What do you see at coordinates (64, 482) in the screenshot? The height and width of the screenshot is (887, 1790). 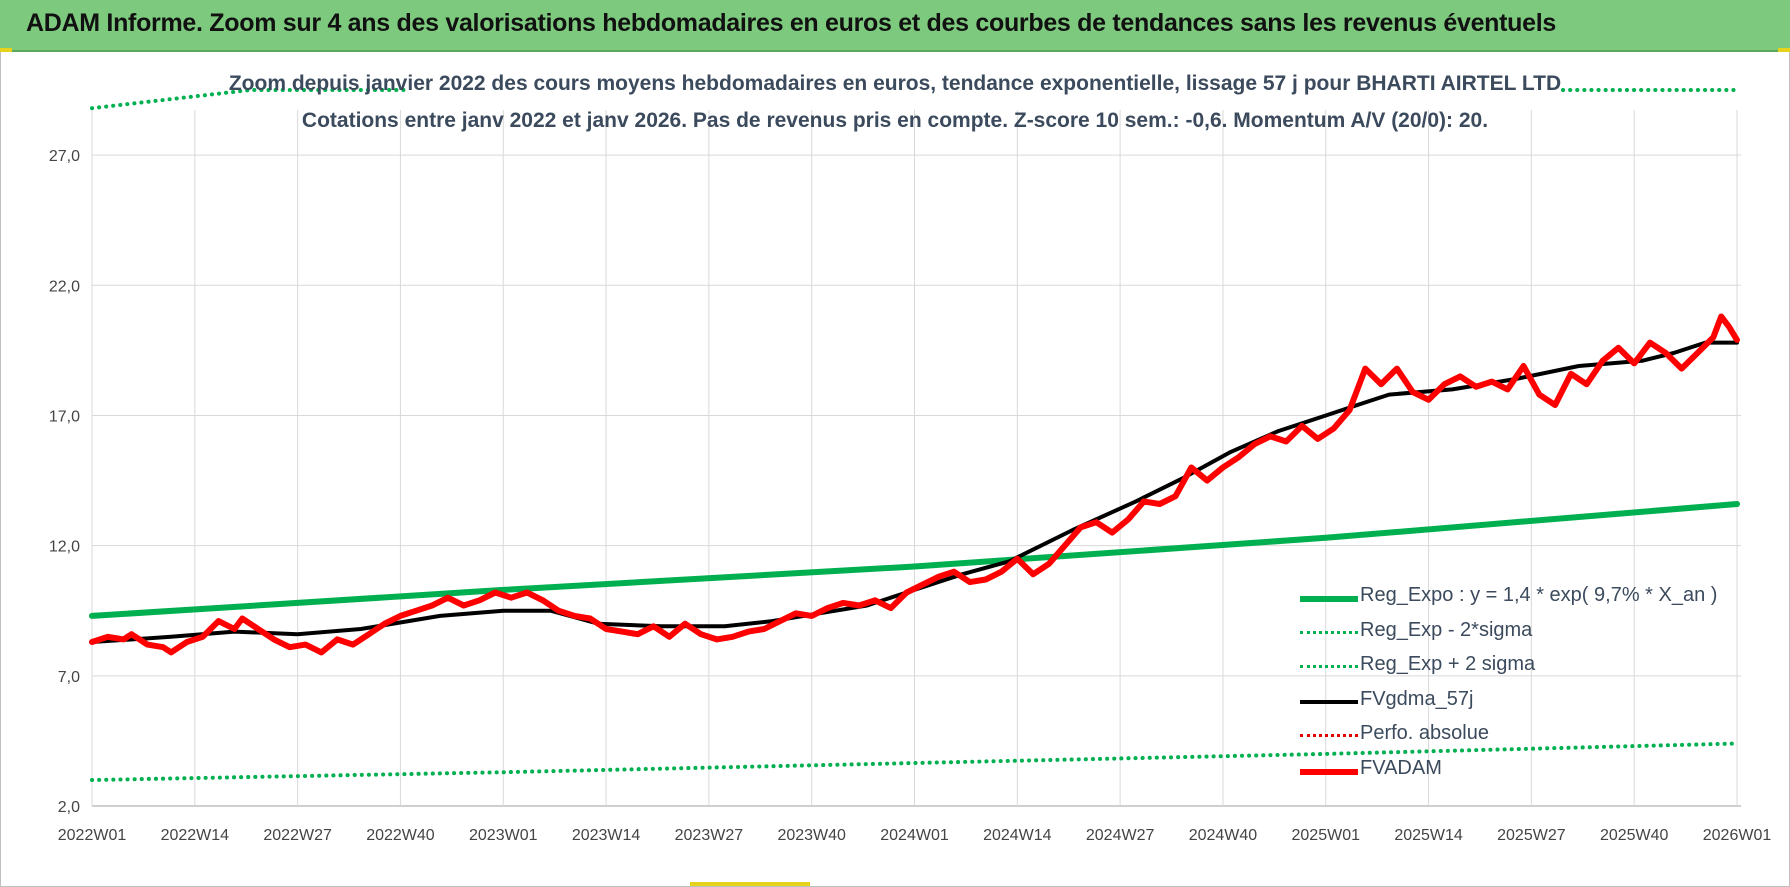 I see `y-axis-ticks: 2,0 7,0 12,0 17,0 22,0 27,0` at bounding box center [64, 482].